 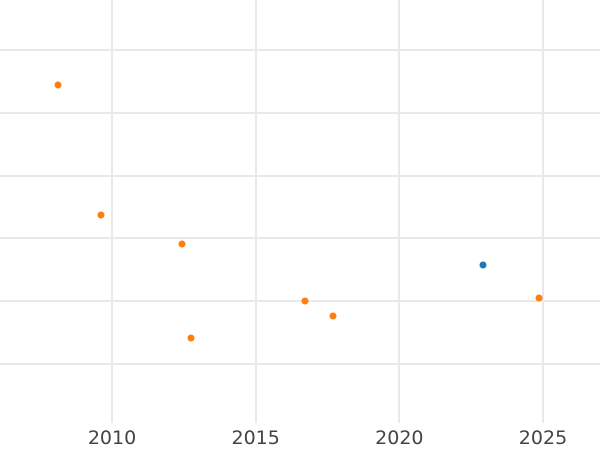 I want to click on x-tick-label: 2020, so click(x=399, y=438).